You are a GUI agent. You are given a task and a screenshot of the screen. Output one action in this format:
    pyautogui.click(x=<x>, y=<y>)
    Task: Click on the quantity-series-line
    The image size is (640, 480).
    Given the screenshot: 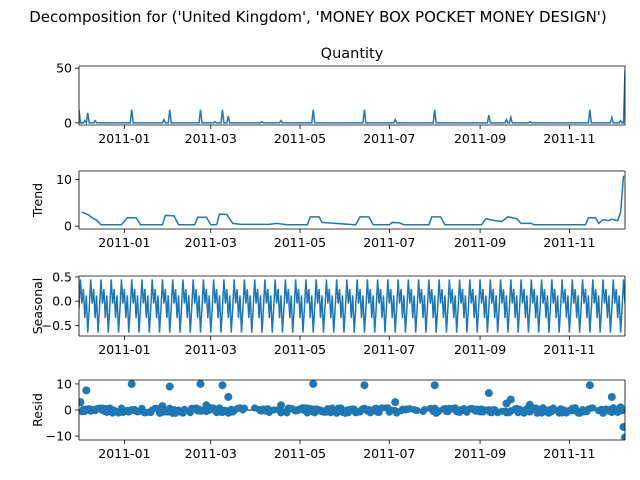 What is the action you would take?
    pyautogui.click(x=352, y=97)
    